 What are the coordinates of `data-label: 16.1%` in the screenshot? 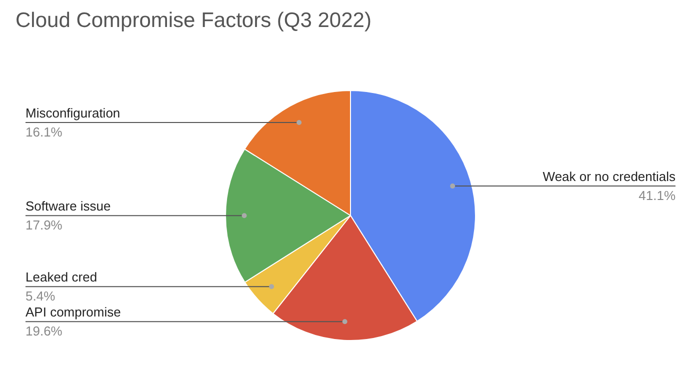 It's located at (44, 132).